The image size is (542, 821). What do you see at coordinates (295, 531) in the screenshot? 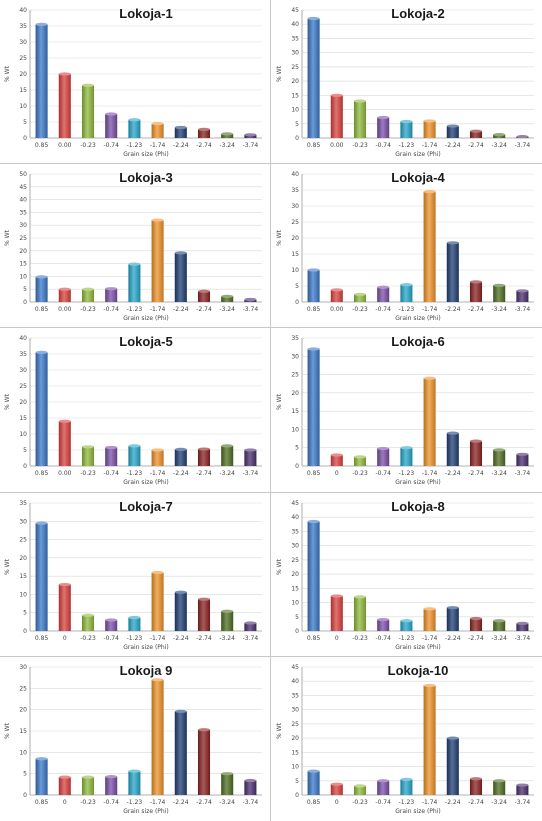
I see `y-tick-label: 35` at bounding box center [295, 531].